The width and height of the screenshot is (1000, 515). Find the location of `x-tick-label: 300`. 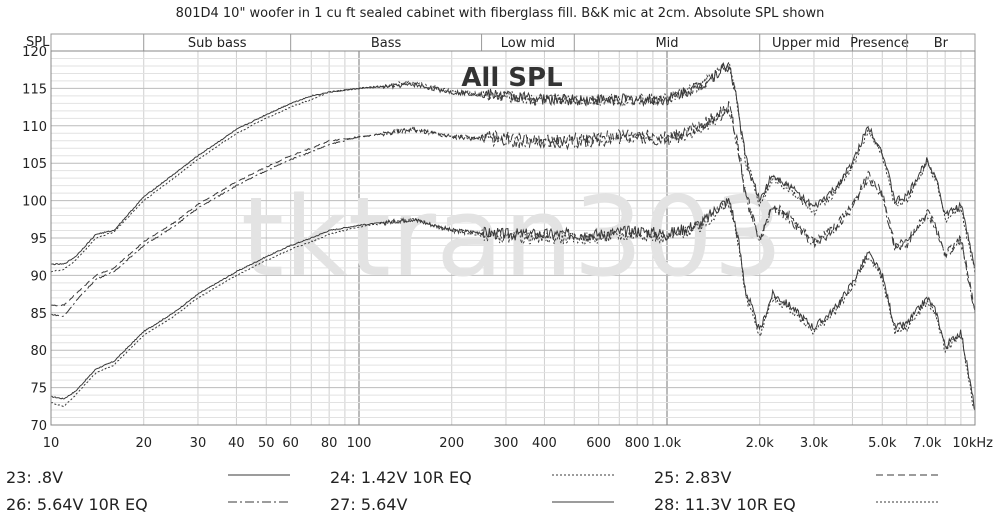

x-tick-label: 300 is located at coordinates (506, 443).